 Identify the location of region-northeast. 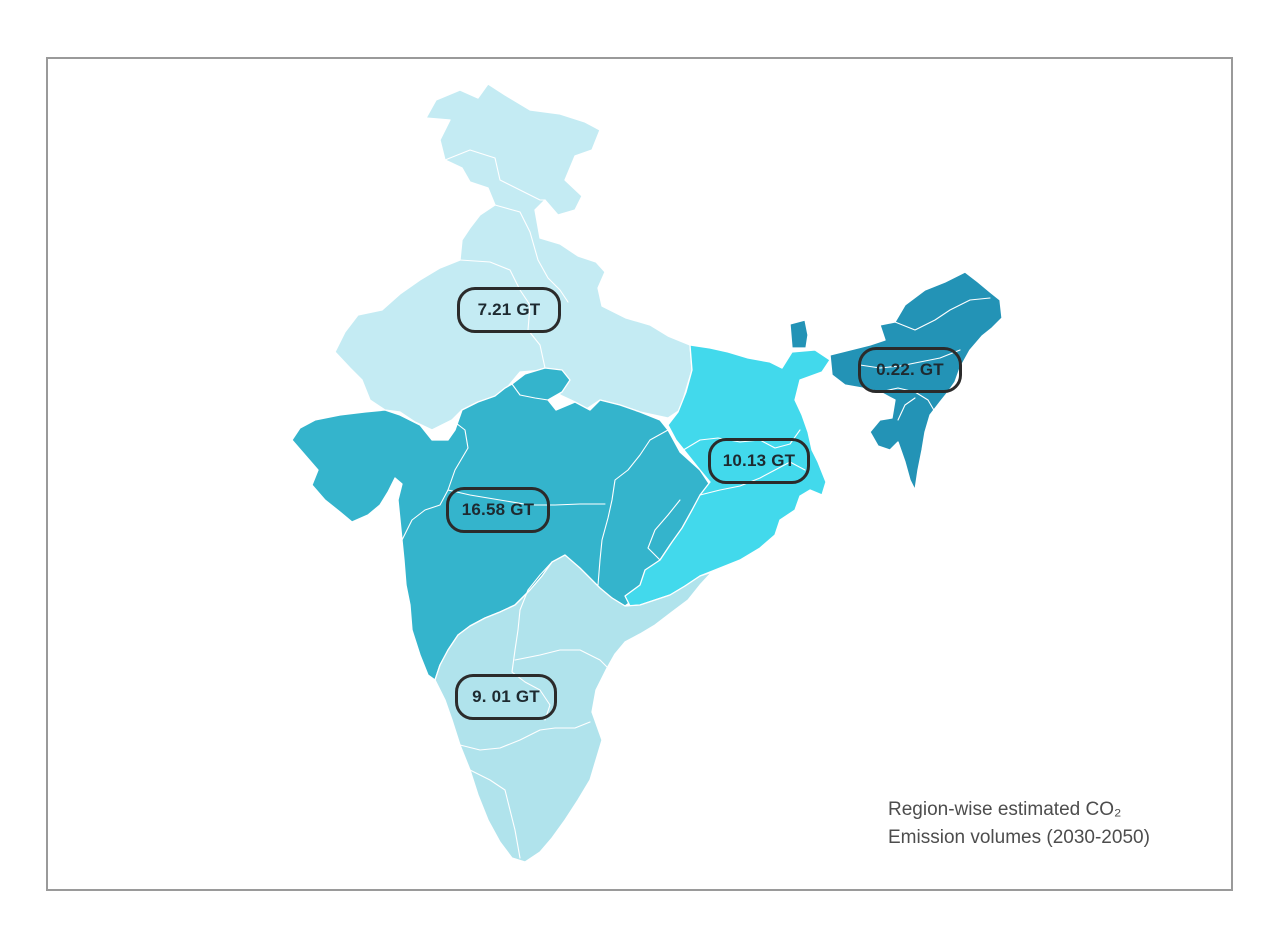
(916, 381).